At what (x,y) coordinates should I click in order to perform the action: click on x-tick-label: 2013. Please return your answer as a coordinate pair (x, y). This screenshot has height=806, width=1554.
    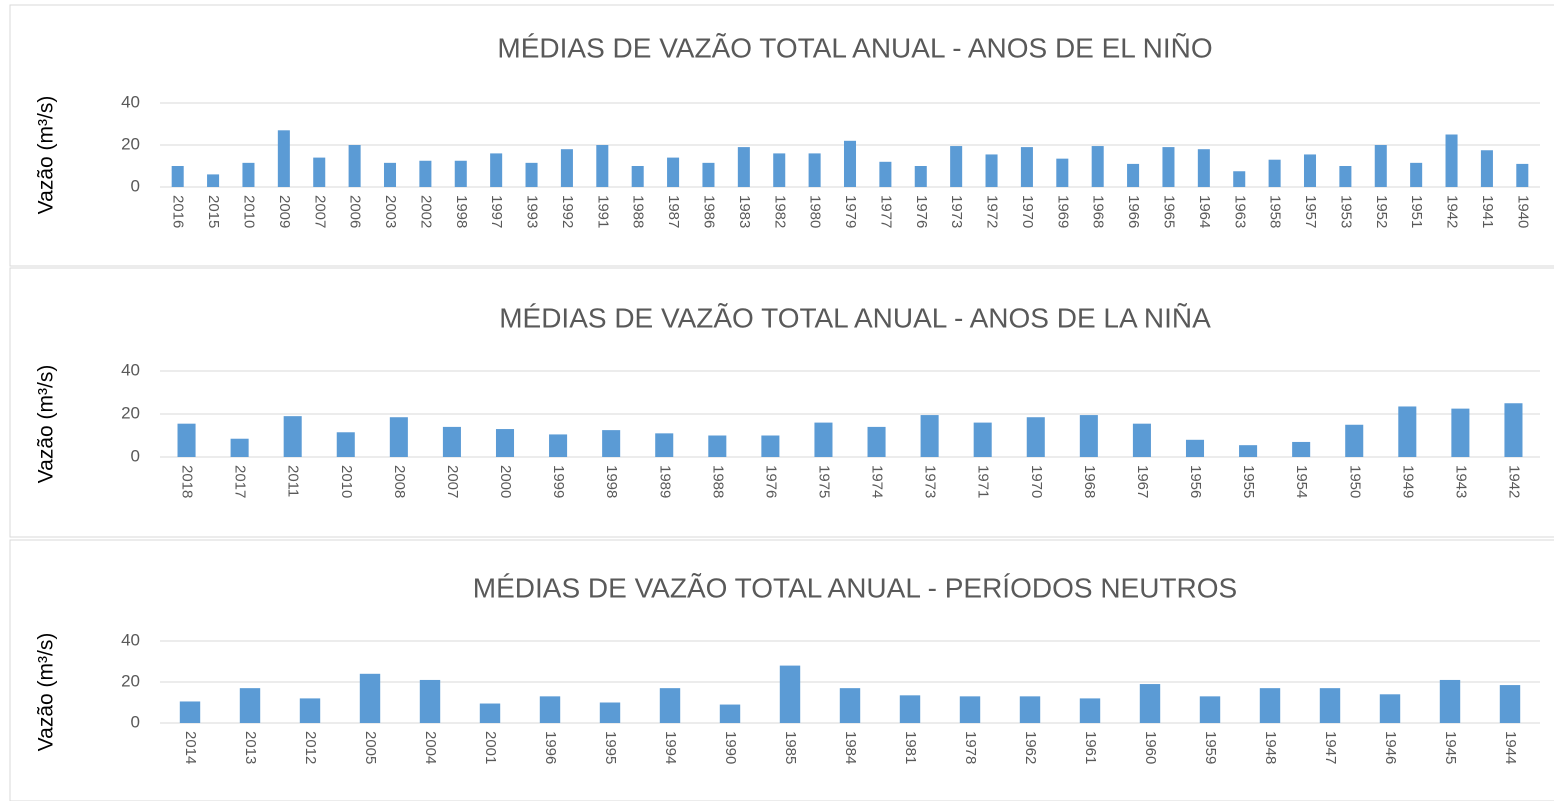
    Looking at the image, I should click on (250, 747).